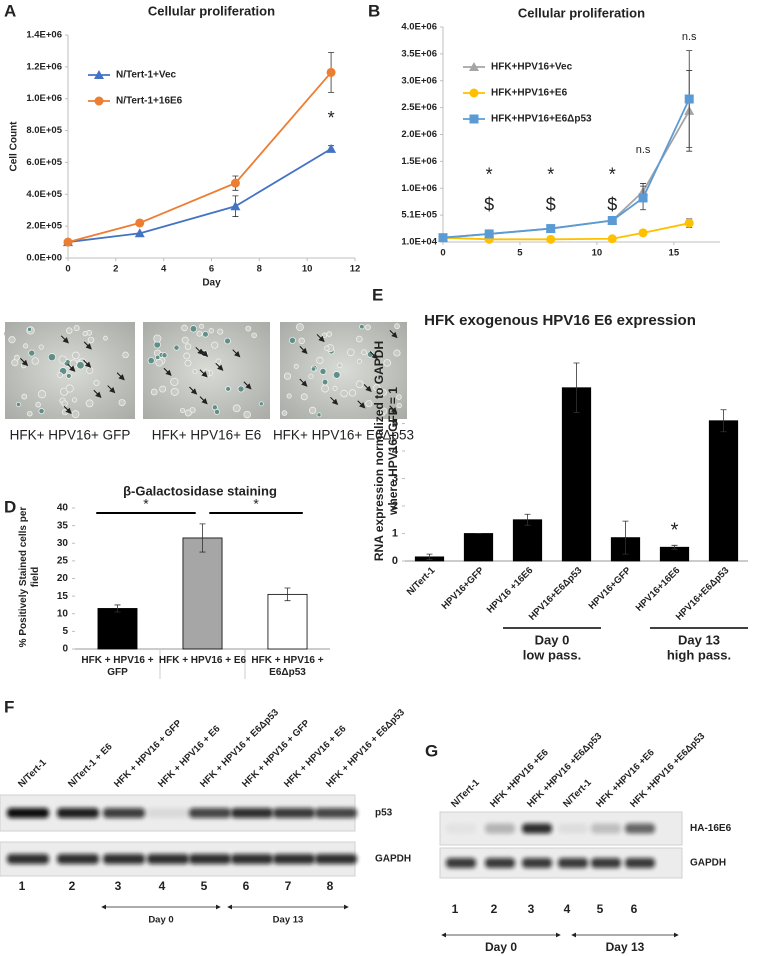 The image size is (760, 956). Describe the element at coordinates (431, 750) in the screenshot. I see `panel-label: G` at that location.